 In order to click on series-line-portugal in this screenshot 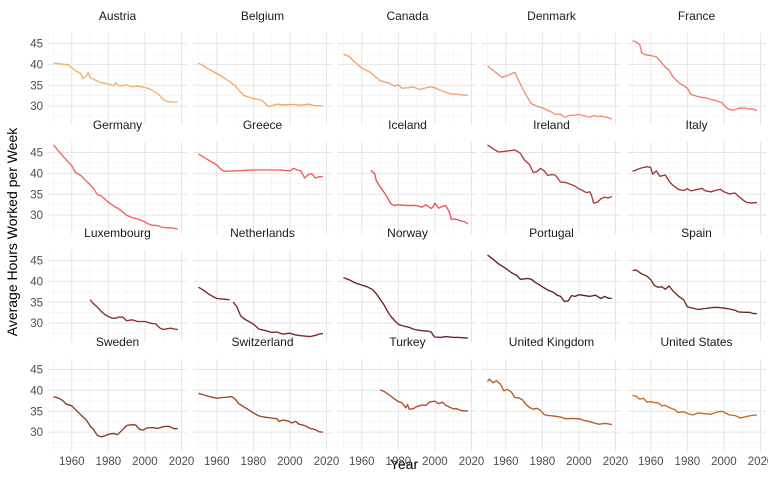, I will do `click(549, 278)`.